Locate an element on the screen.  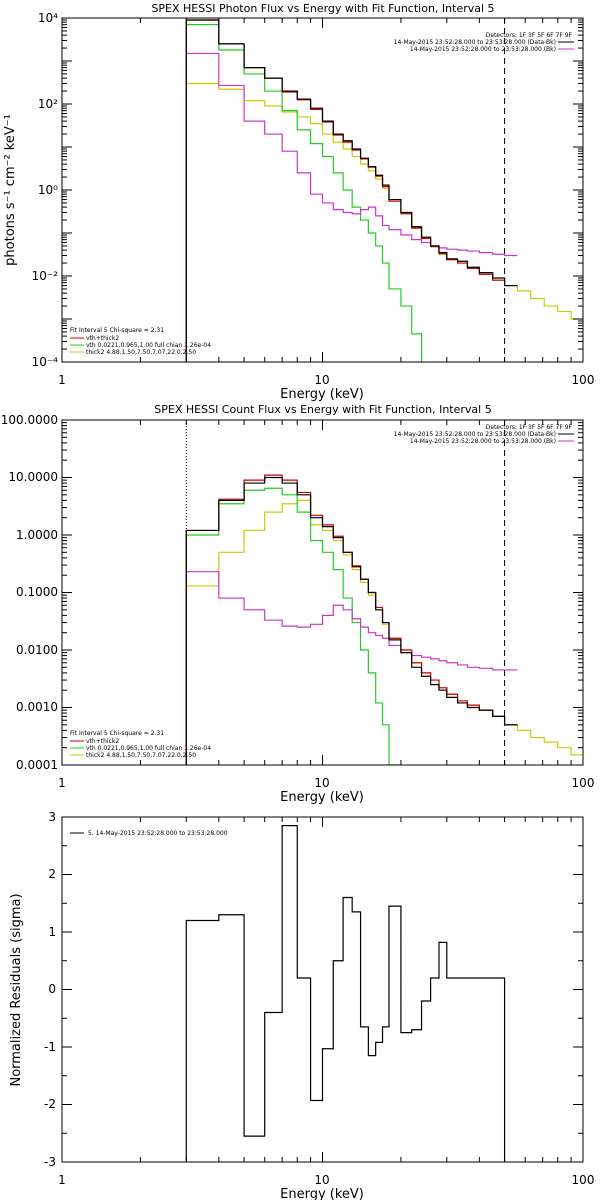
photon-flux-detectors: Detectors: 1F 3F 5F 6F 7F 9F is located at coordinates (529, 35).